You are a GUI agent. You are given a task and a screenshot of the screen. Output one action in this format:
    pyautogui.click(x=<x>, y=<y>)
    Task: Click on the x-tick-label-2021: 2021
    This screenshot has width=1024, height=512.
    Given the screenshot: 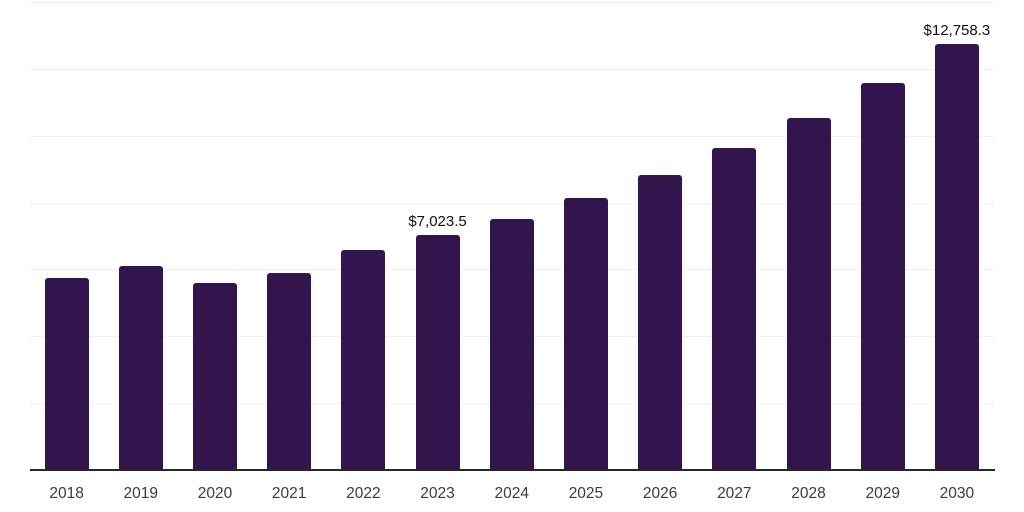 What is the action you would take?
    pyautogui.click(x=289, y=493)
    